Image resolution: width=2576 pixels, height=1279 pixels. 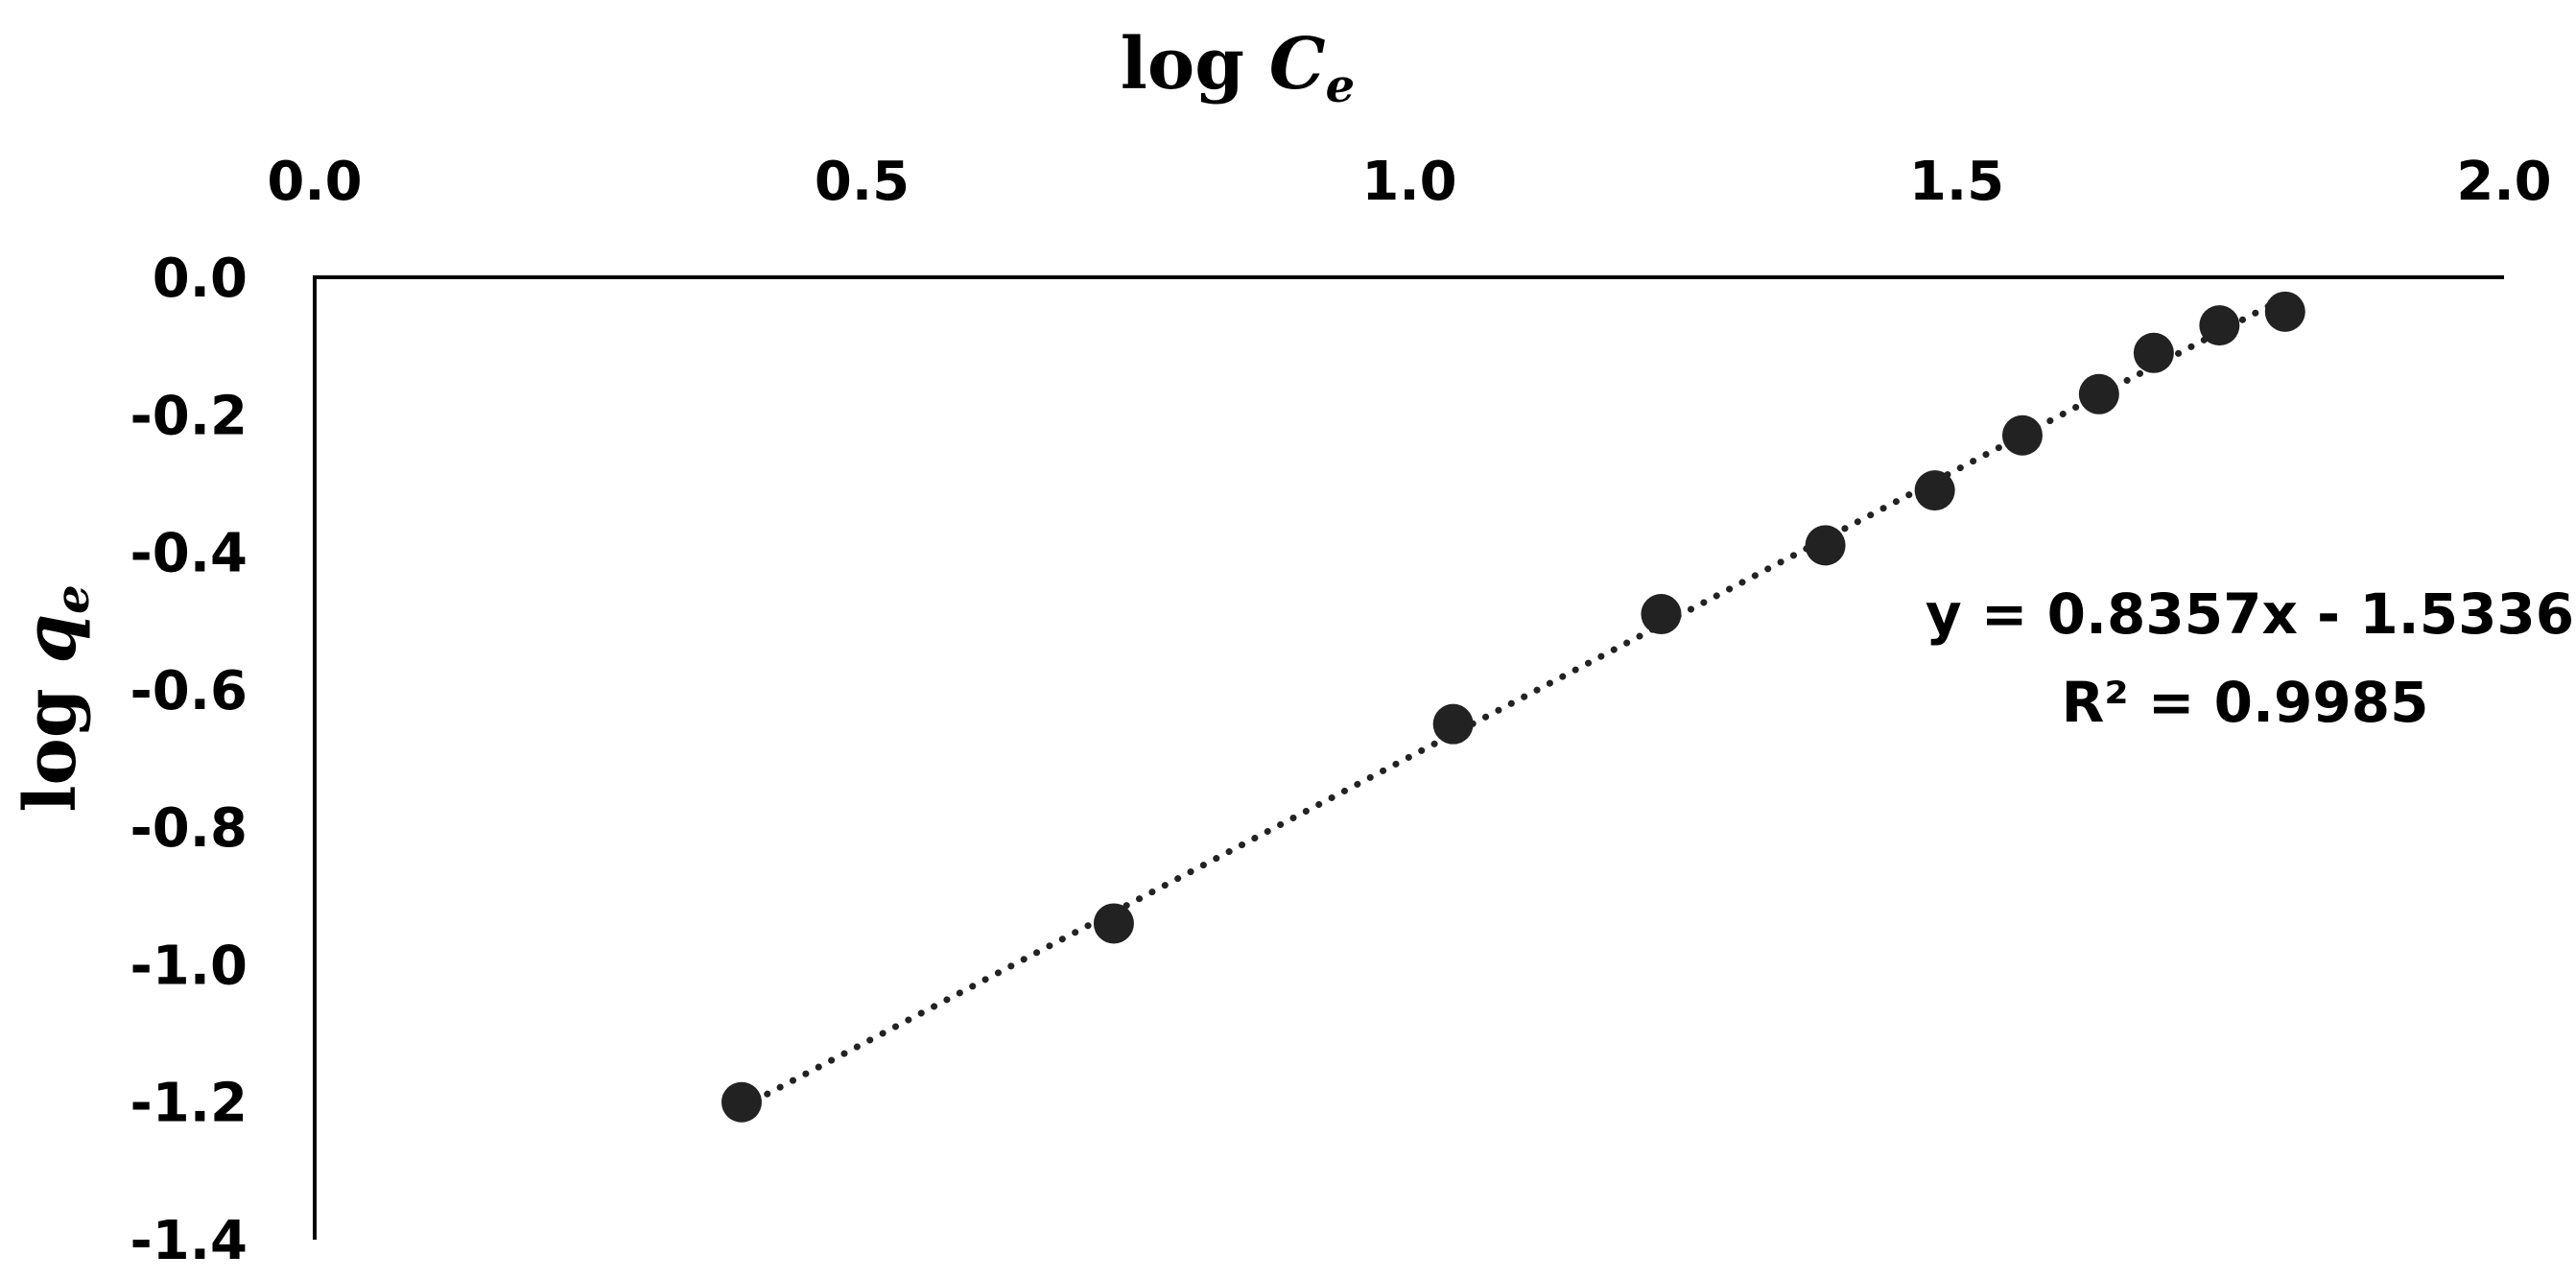 What do you see at coordinates (189, 1104) in the screenshot?
I see `y-tick-label: -1.2` at bounding box center [189, 1104].